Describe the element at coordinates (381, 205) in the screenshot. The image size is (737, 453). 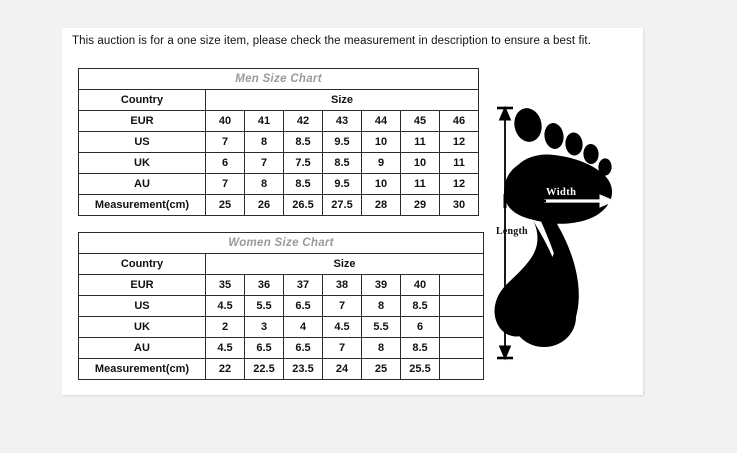
I see `table-cell: 28` at that location.